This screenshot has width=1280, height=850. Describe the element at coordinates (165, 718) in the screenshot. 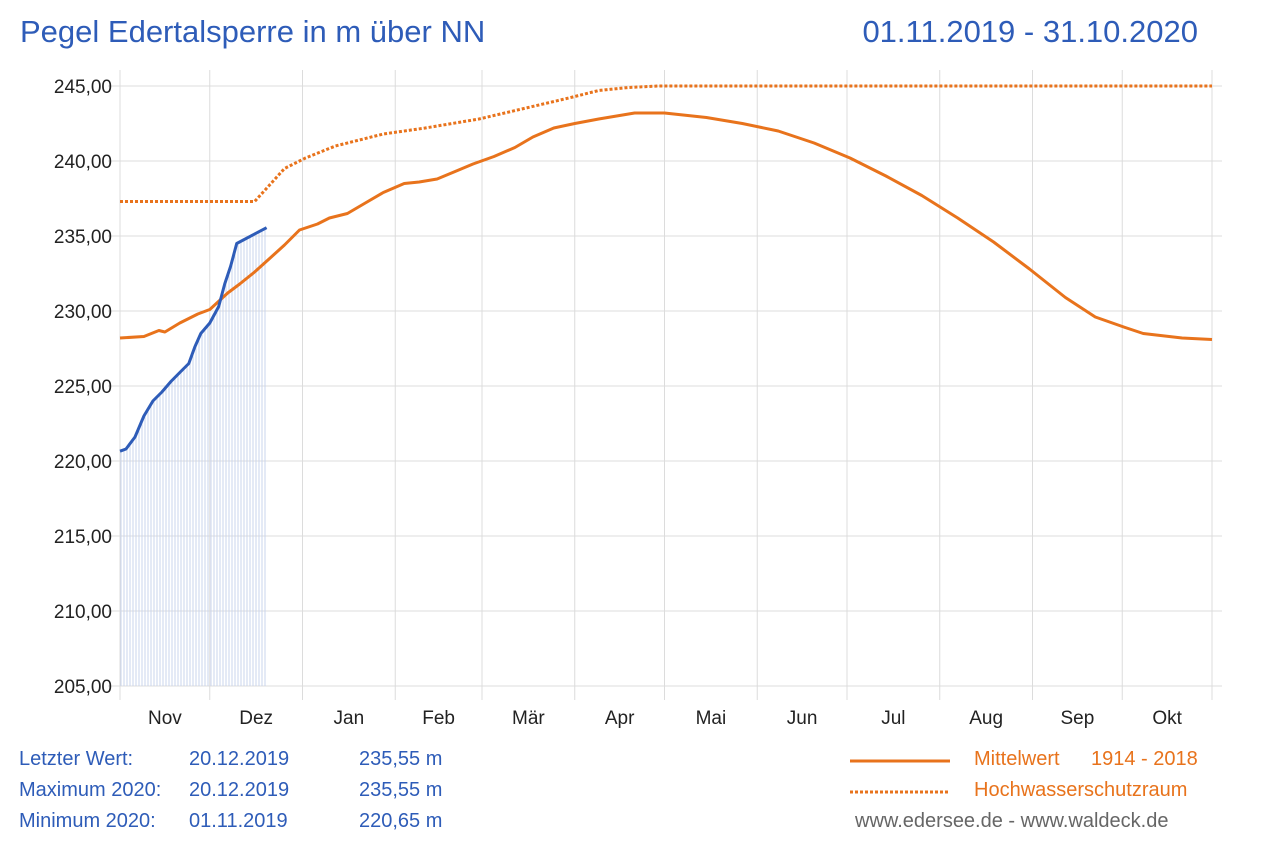

I see `x-tick-label: Nov` at that location.